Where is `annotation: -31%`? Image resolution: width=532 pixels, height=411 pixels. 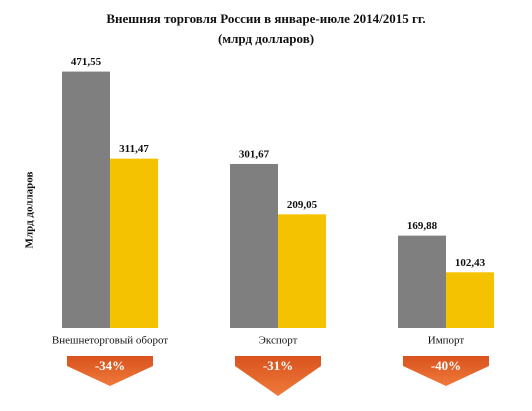
annotation: -31% is located at coordinates (278, 365).